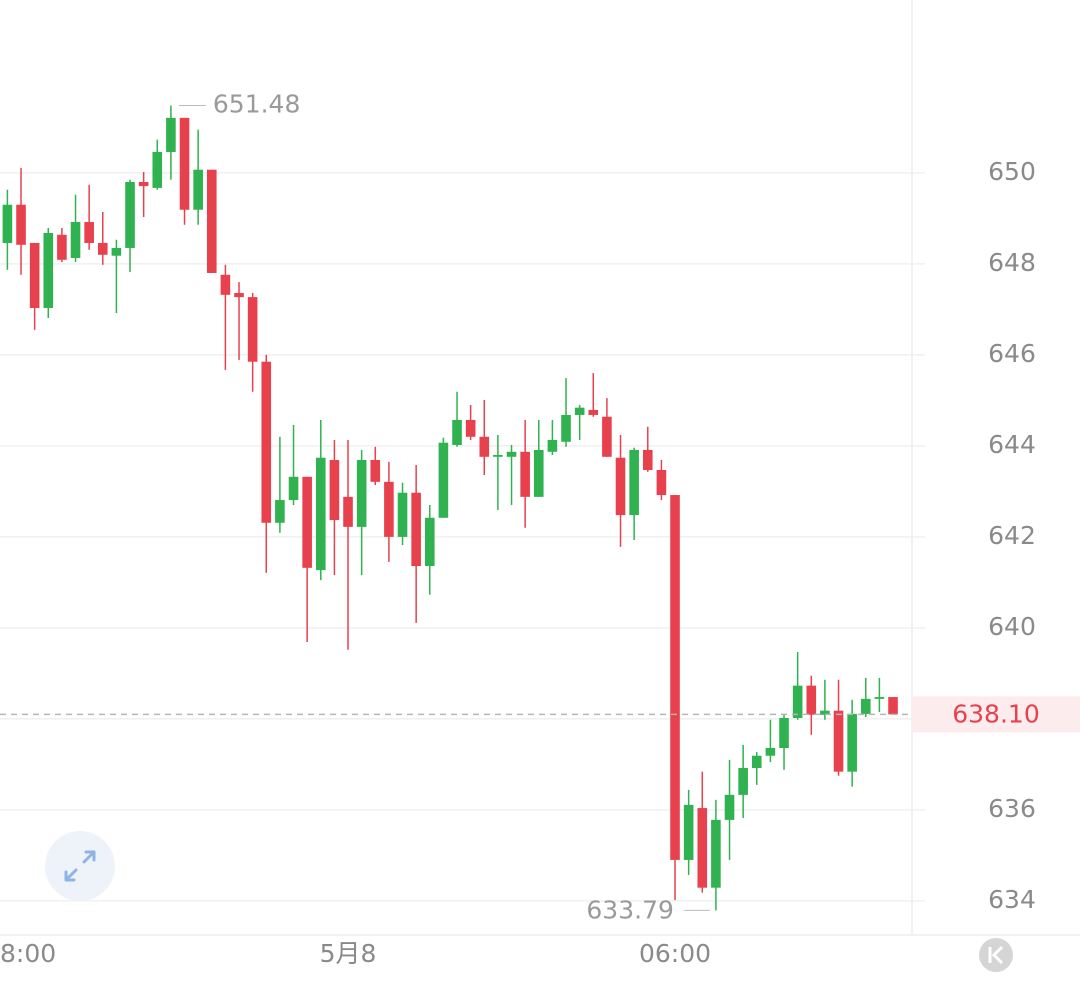 This screenshot has width=1080, height=987. What do you see at coordinates (1012, 535) in the screenshot?
I see `y-tick-label: 642` at bounding box center [1012, 535].